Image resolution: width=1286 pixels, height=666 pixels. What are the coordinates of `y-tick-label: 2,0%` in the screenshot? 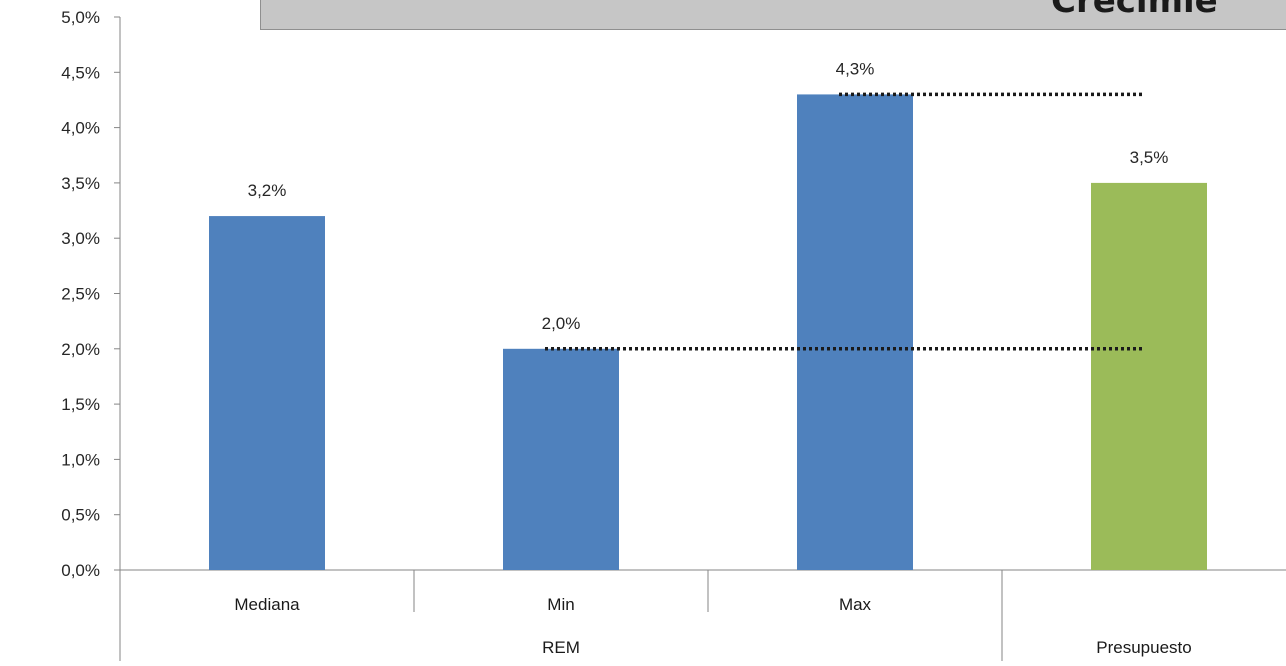 It's located at (80, 349).